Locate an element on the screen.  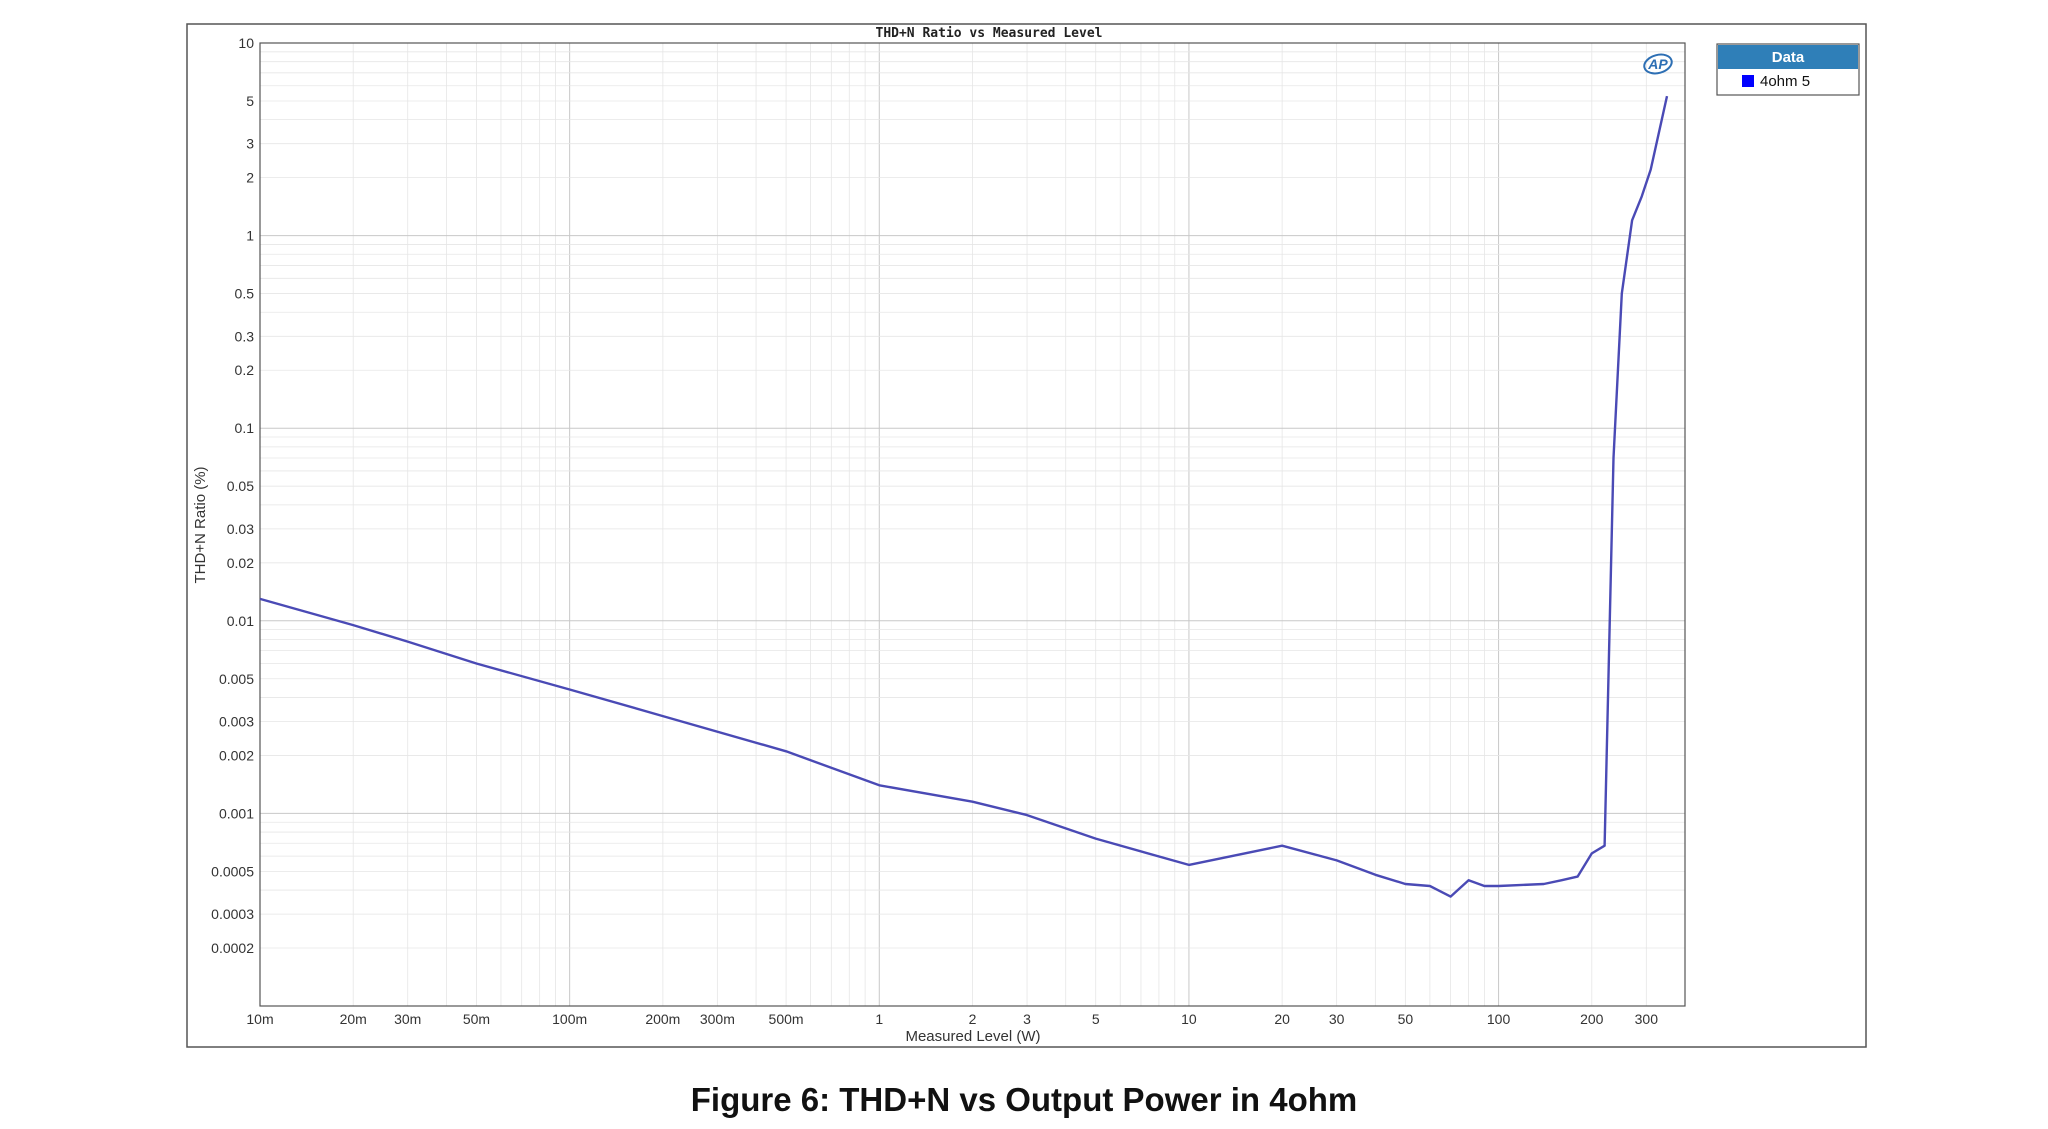
x-tick-label: 2 is located at coordinates (973, 1019).